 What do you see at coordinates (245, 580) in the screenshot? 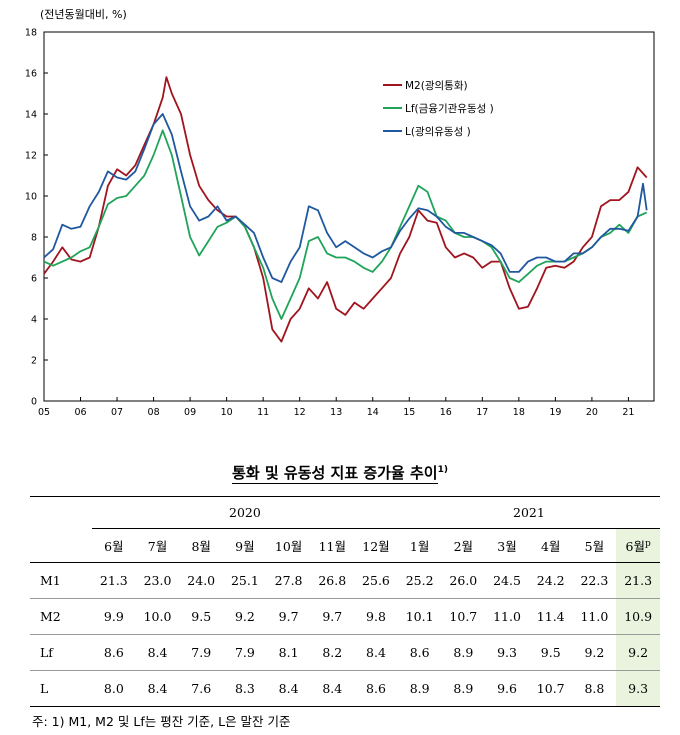
I see `table-cell: 25.1` at bounding box center [245, 580].